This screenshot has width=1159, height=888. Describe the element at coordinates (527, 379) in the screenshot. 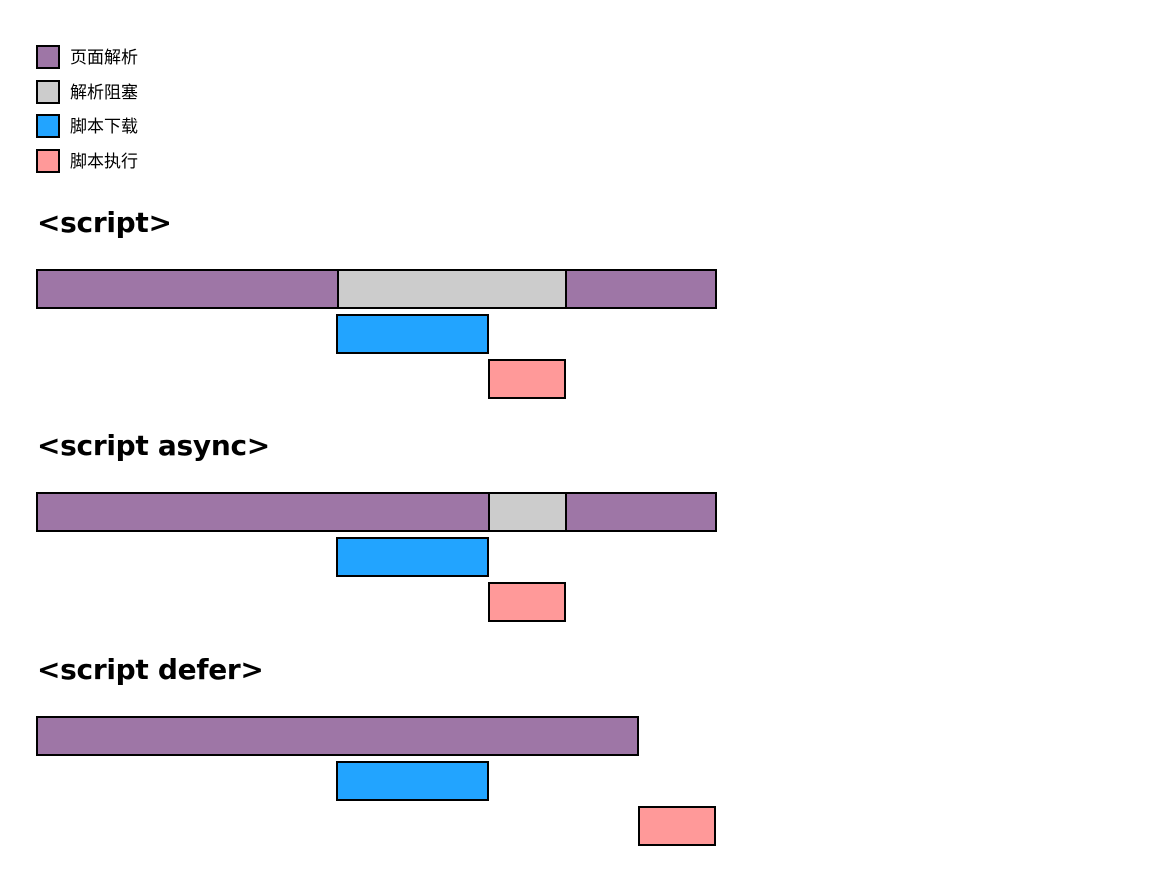

I see `script-execute-bar` at that location.